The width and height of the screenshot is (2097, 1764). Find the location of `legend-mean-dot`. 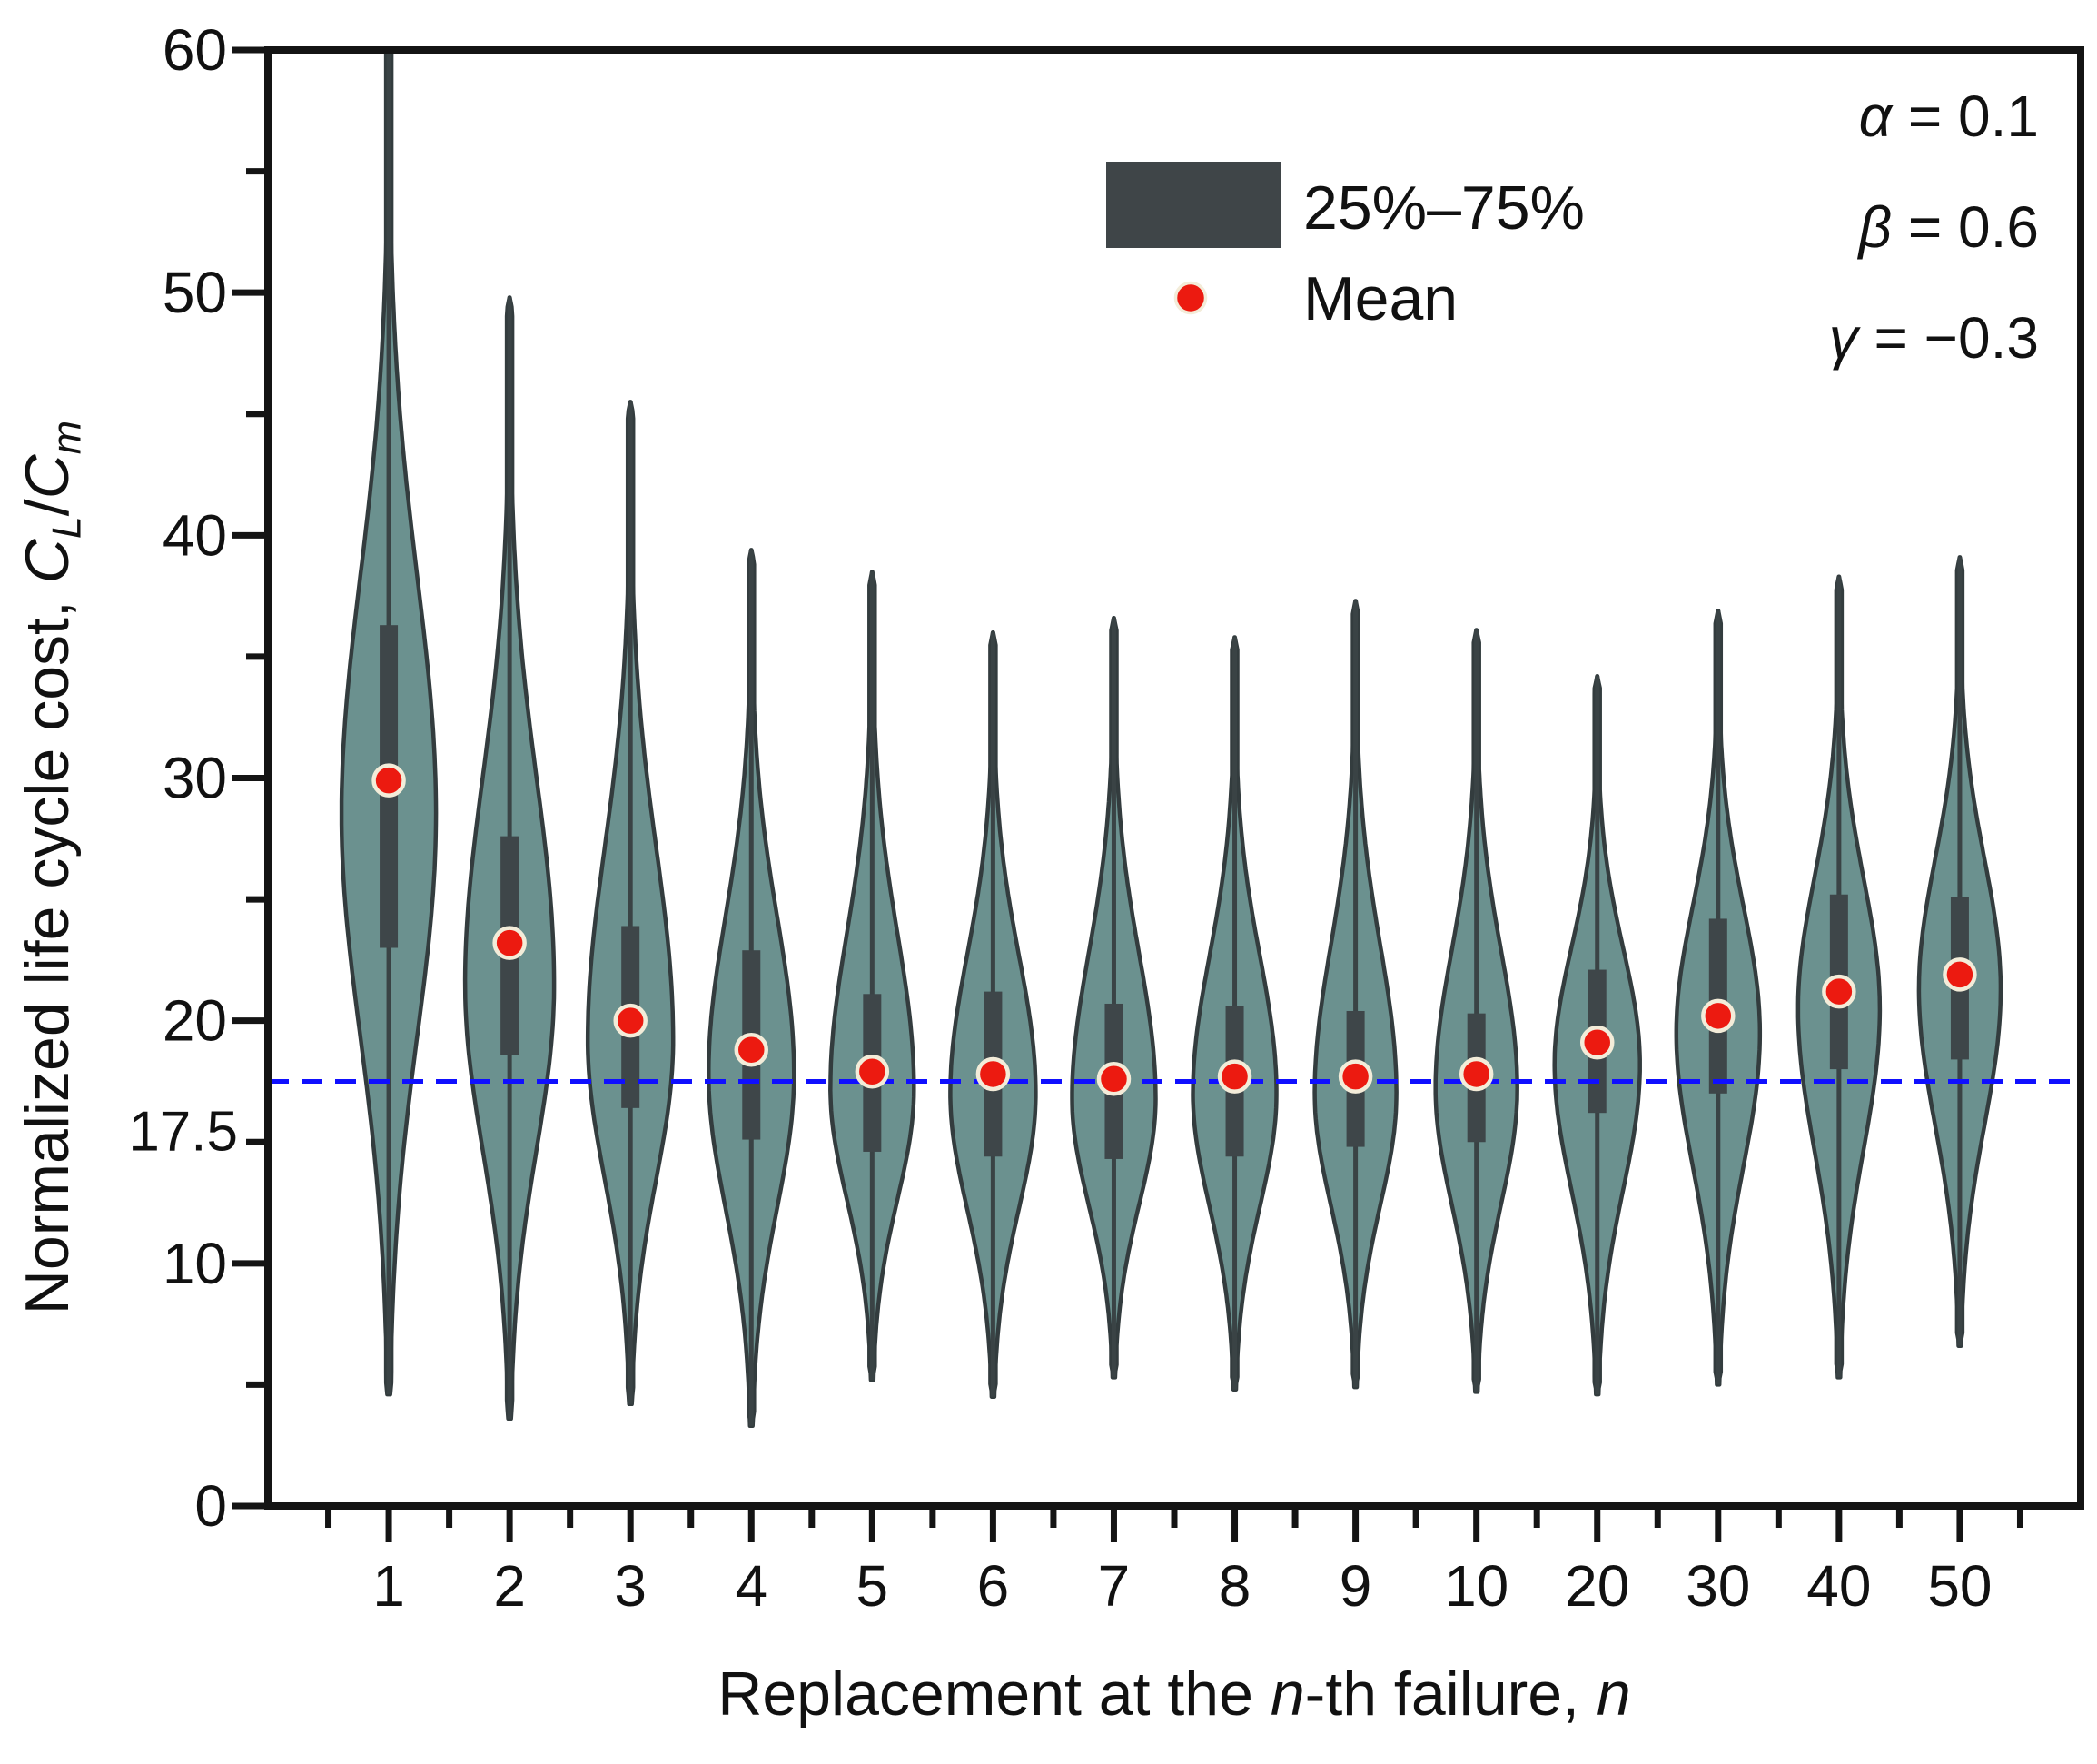

legend-mean-dot is located at coordinates (1190, 298).